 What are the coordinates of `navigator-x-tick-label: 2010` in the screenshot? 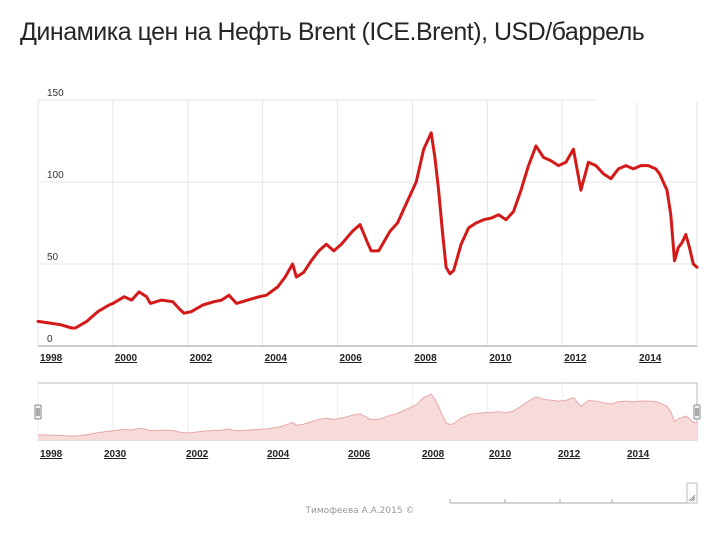 It's located at (500, 454).